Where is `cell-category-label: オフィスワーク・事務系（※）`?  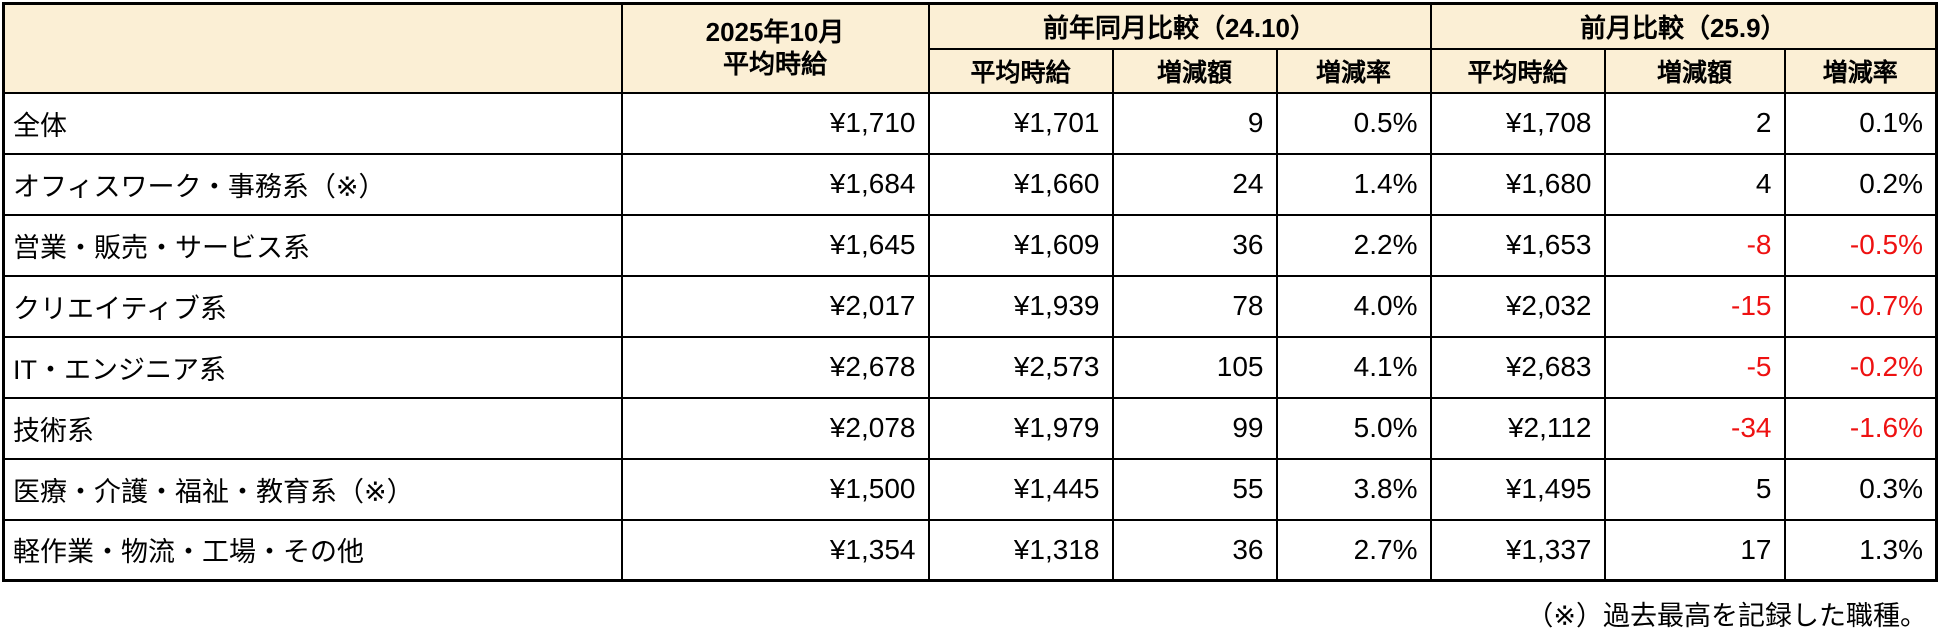 cell-category-label: オフィスワーク・事務系（※） is located at coordinates (312, 184).